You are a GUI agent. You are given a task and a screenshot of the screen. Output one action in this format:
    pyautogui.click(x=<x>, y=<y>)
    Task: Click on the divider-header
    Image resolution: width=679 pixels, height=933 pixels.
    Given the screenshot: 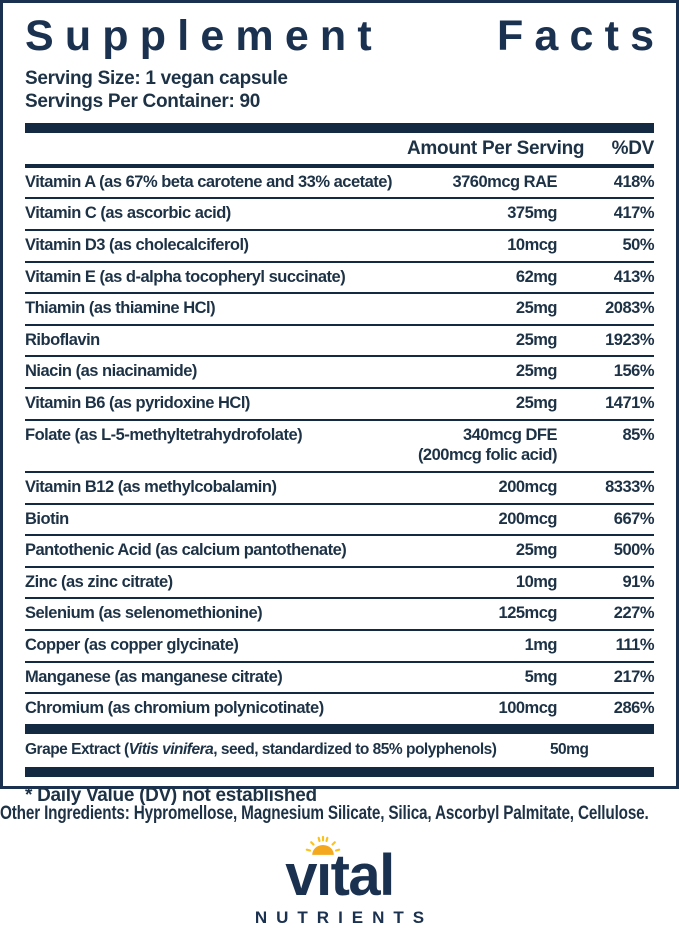 What is the action you would take?
    pyautogui.click(x=339, y=165)
    